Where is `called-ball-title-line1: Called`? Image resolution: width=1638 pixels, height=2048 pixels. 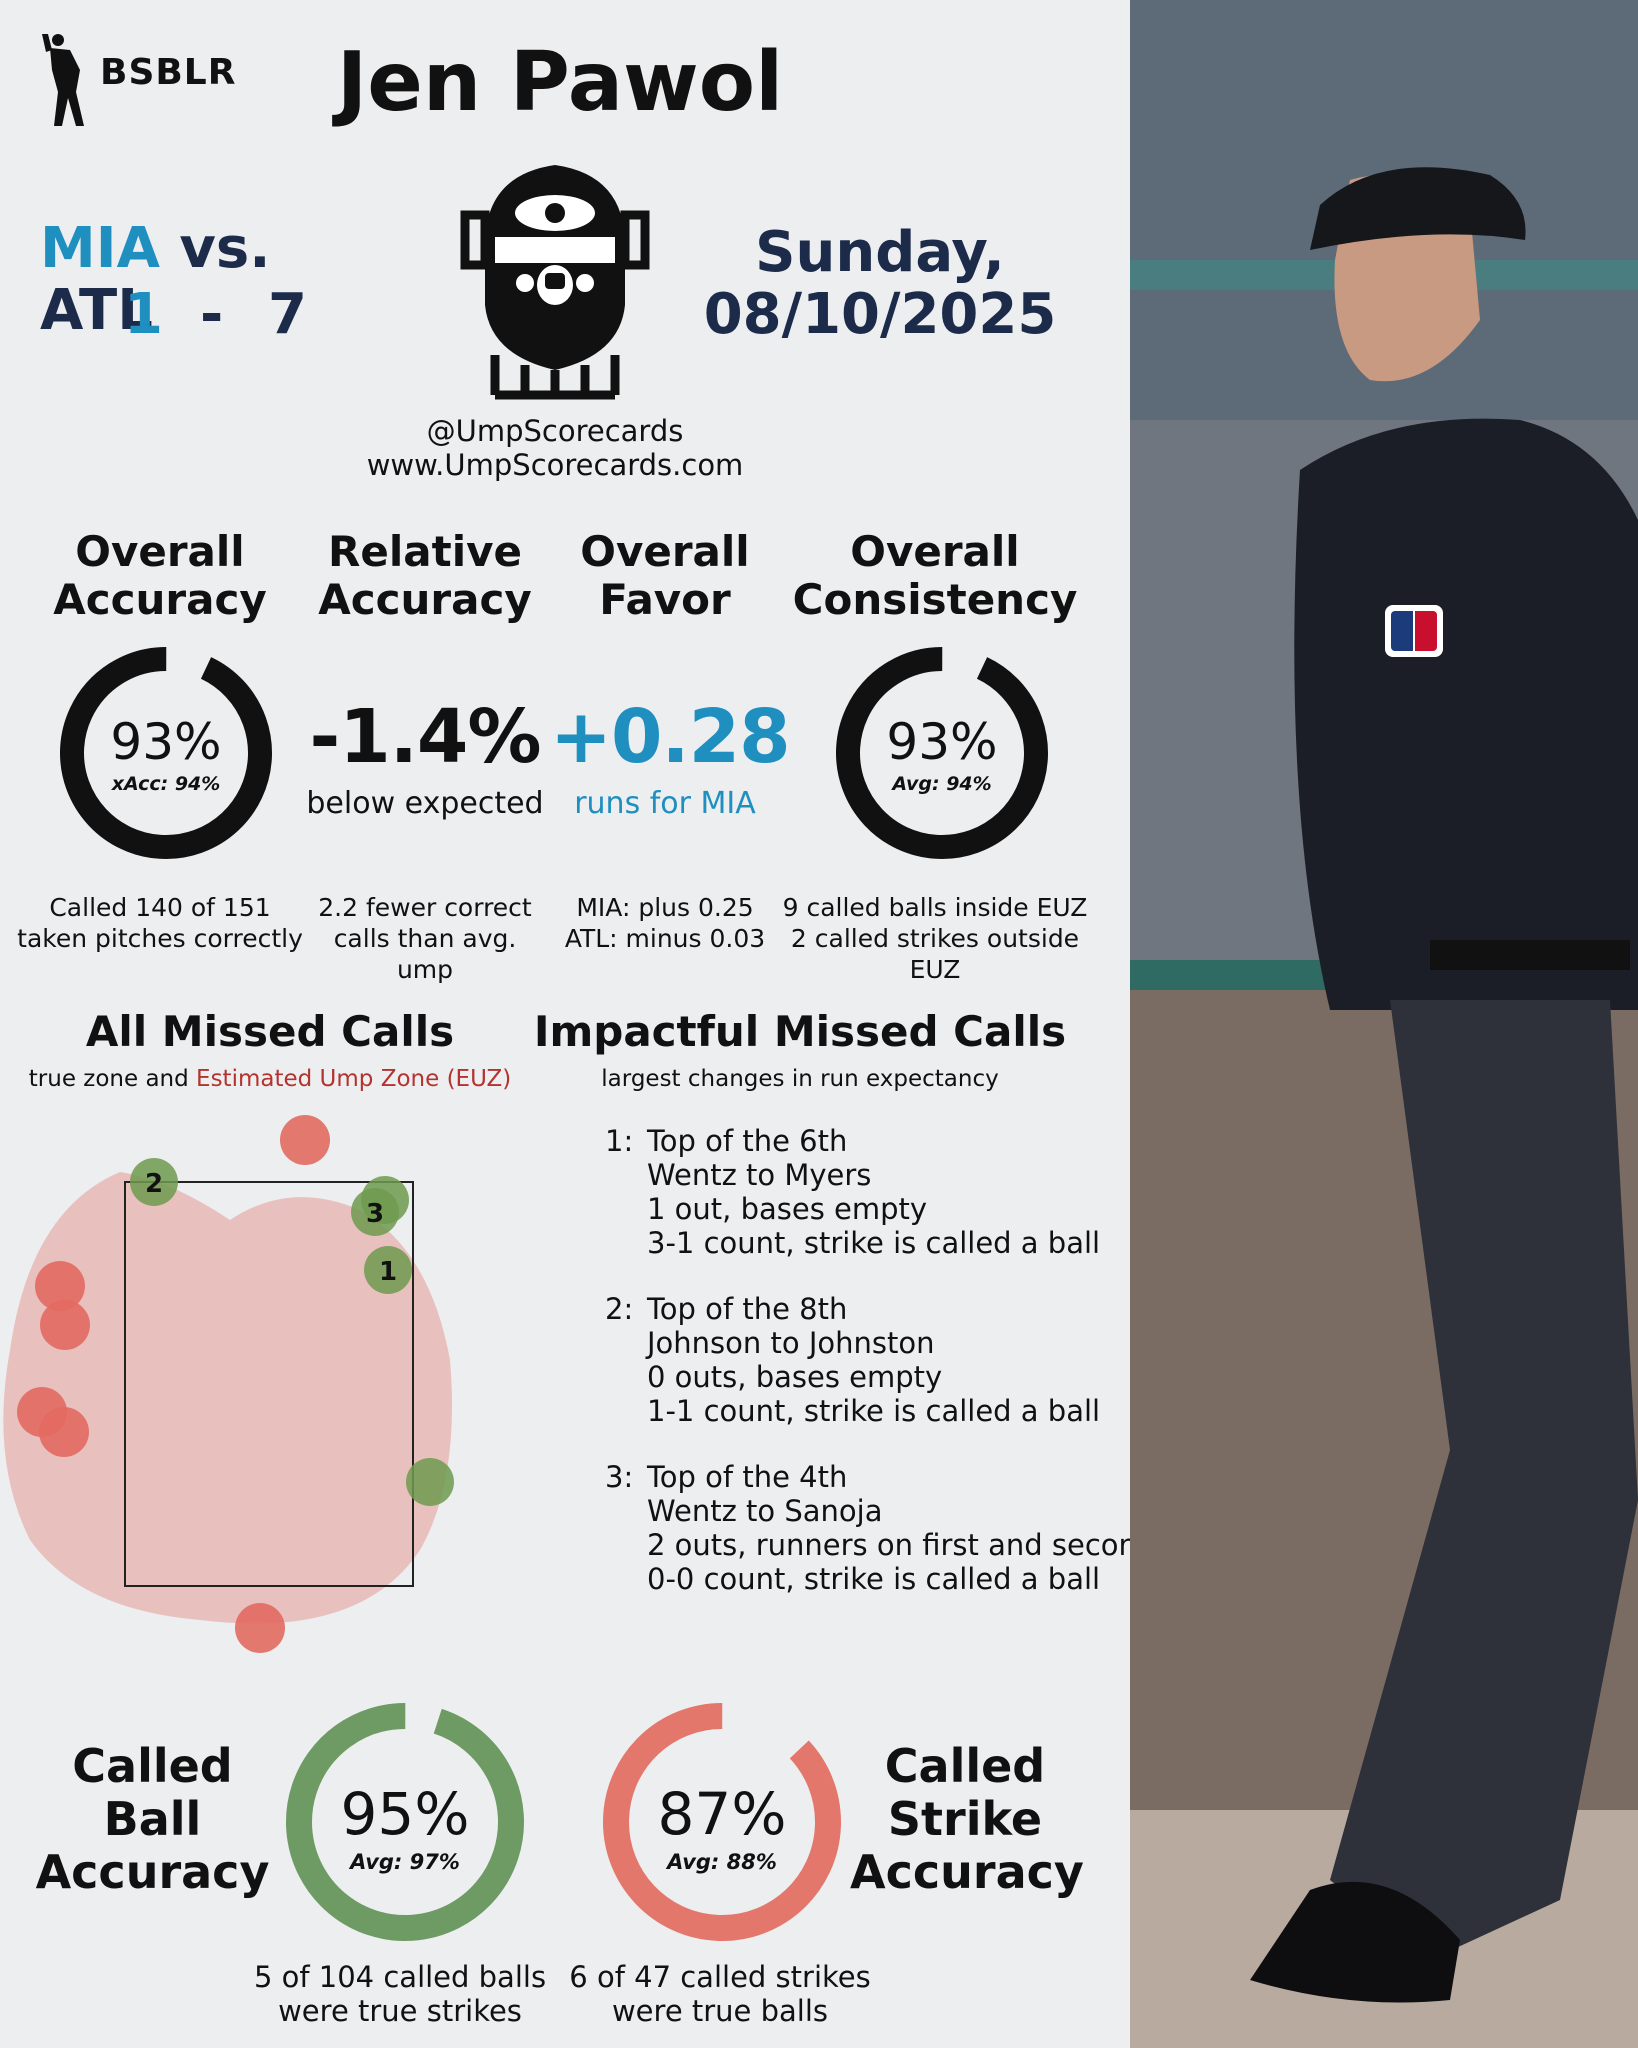
called-ball-title-line1: Called is located at coordinates (152, 1766).